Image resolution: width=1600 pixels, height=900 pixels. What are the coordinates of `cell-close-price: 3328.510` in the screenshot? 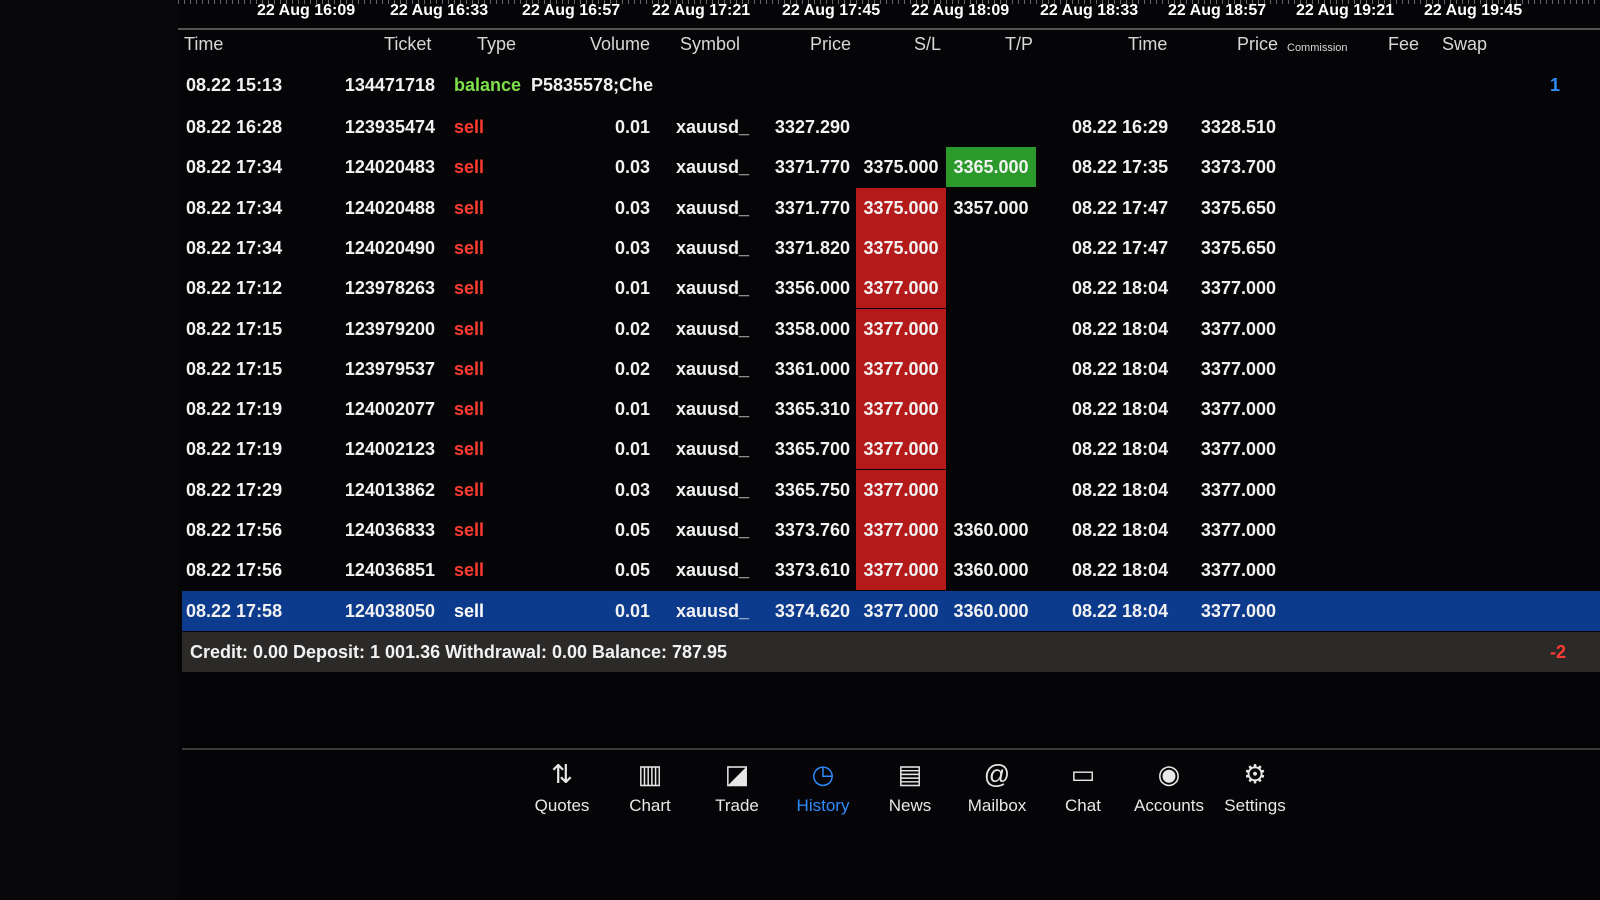 It's located at (1238, 127).